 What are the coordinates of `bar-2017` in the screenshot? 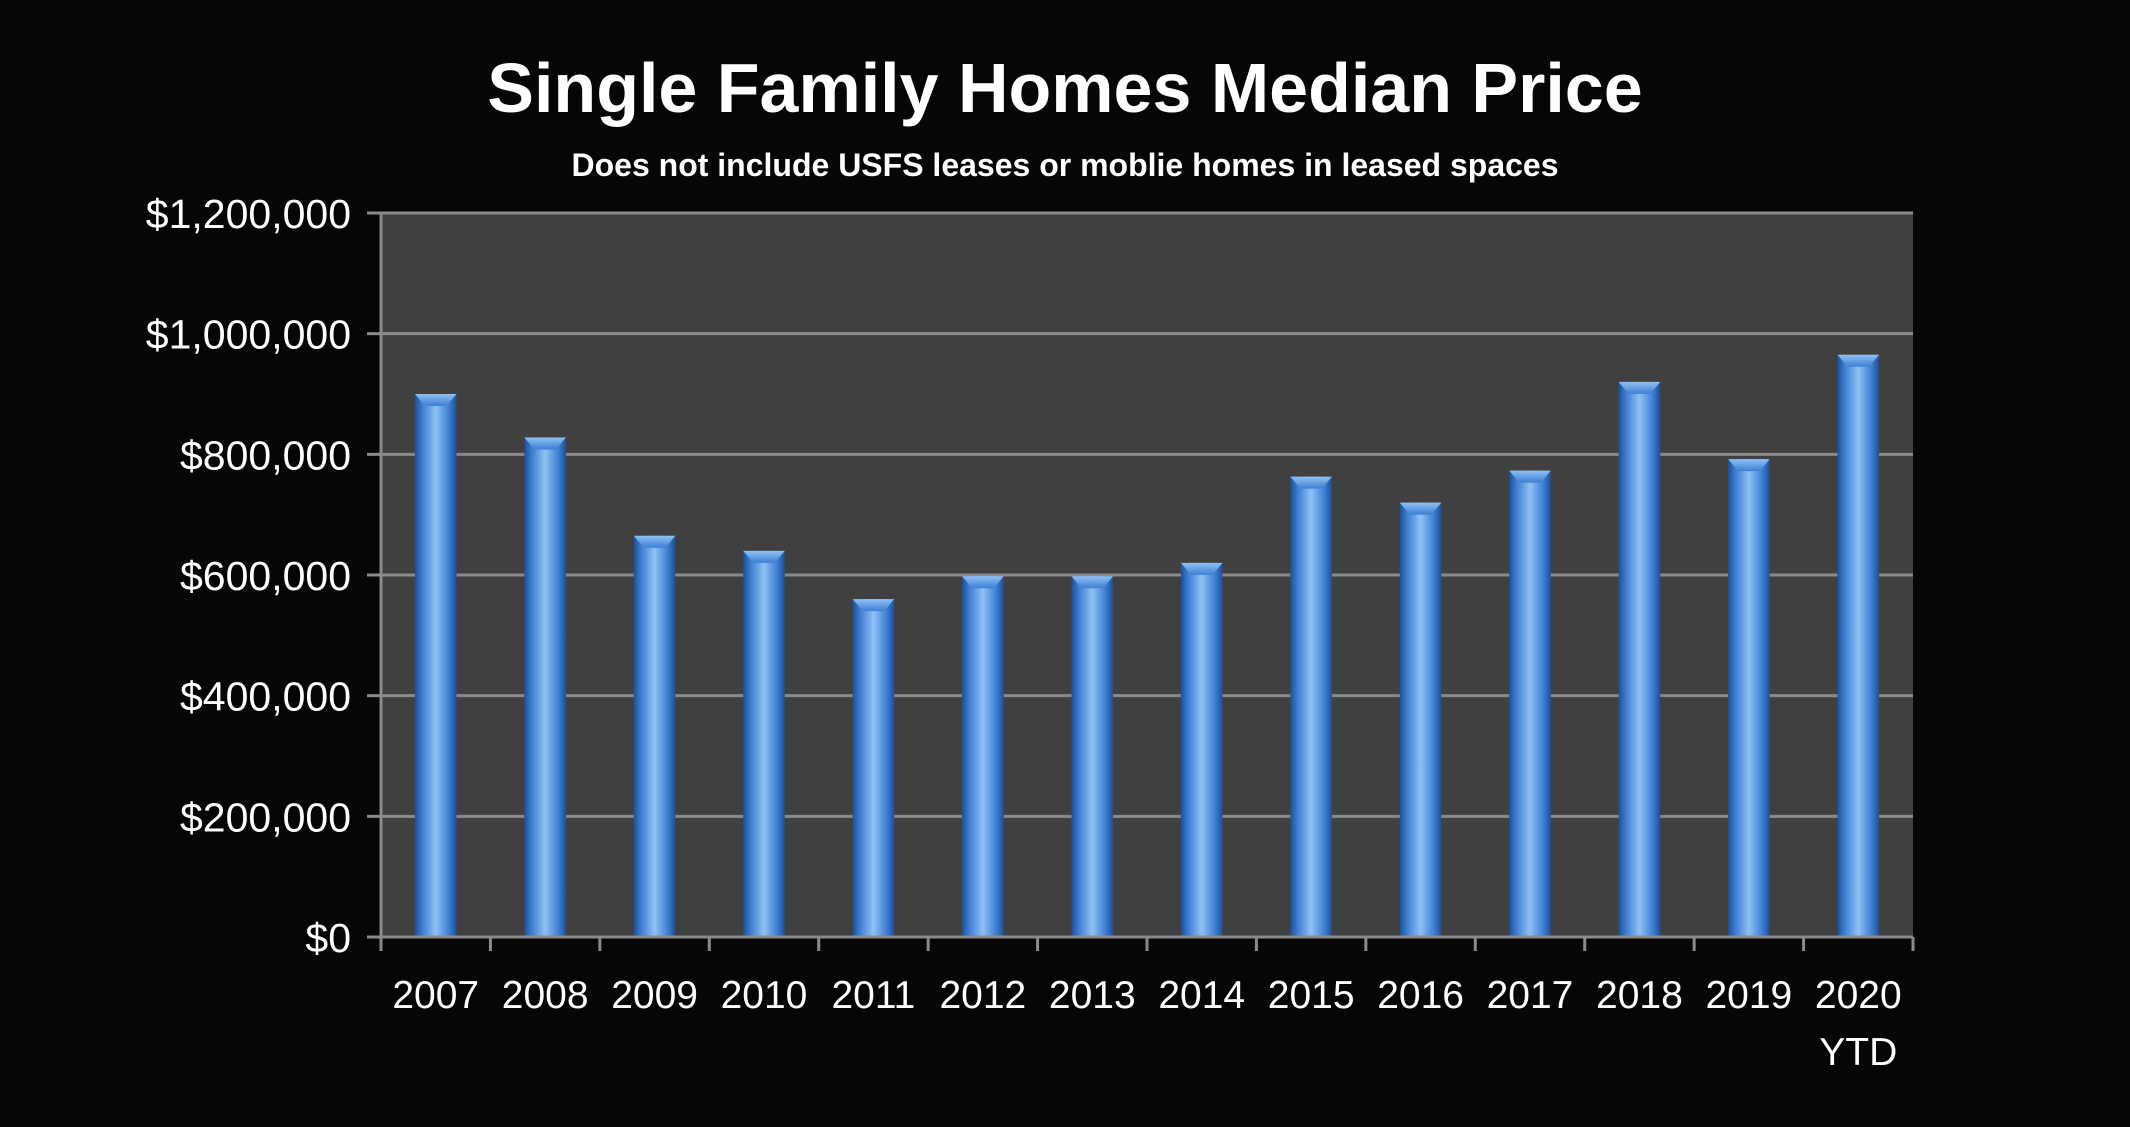 It's located at (1530, 703).